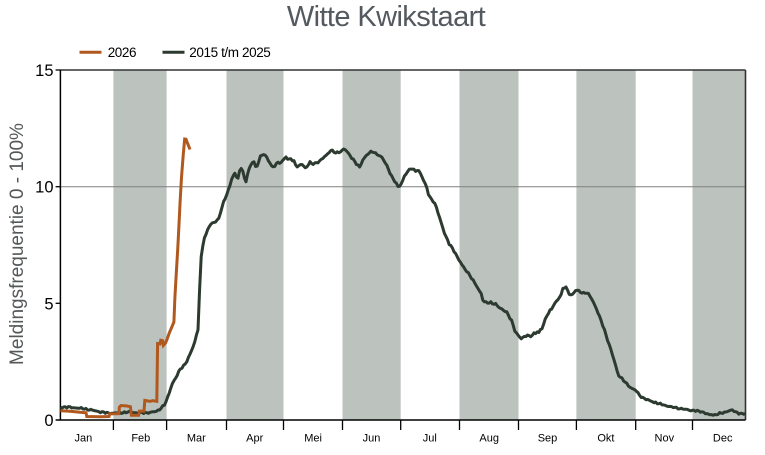 The image size is (765, 455). Describe the element at coordinates (723, 439) in the screenshot. I see `svg-text: Dec` at that location.